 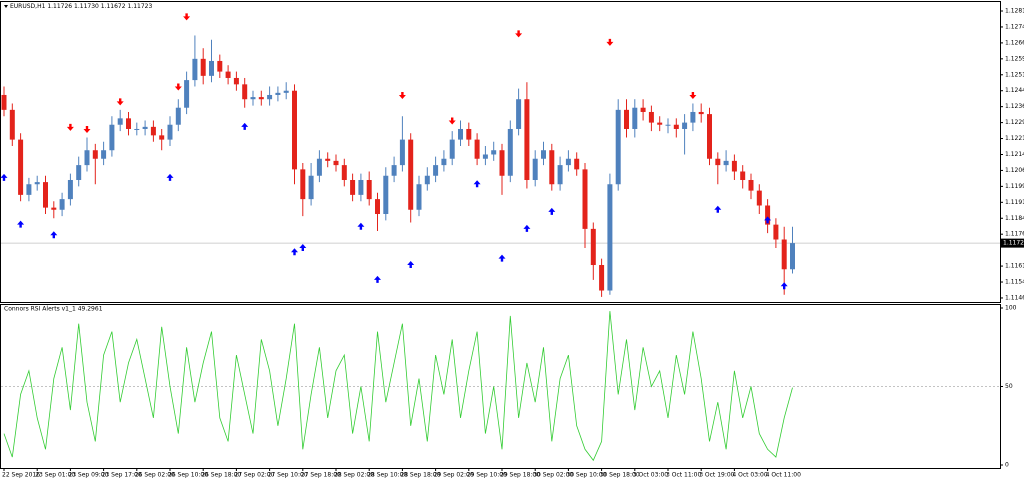 I want to click on y-tick-label: 1.11615, so click(x=1014, y=266).